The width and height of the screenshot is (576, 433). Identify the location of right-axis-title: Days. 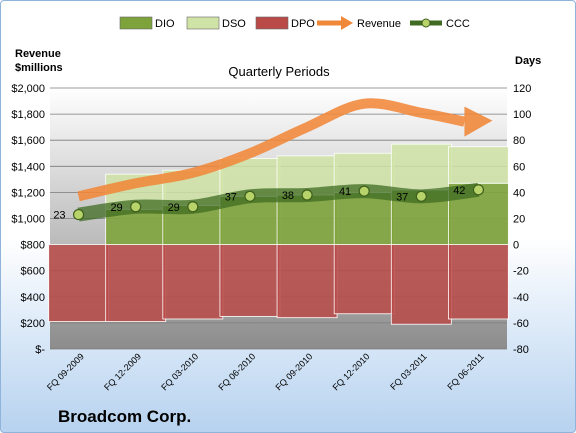
(528, 61).